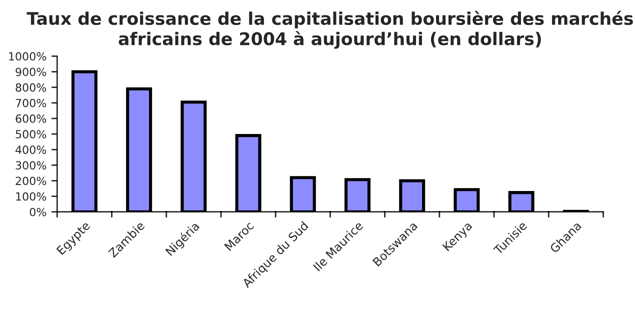 The height and width of the screenshot is (321, 635). Describe the element at coordinates (31, 118) in the screenshot. I see `y-tick-label: 600%` at that location.